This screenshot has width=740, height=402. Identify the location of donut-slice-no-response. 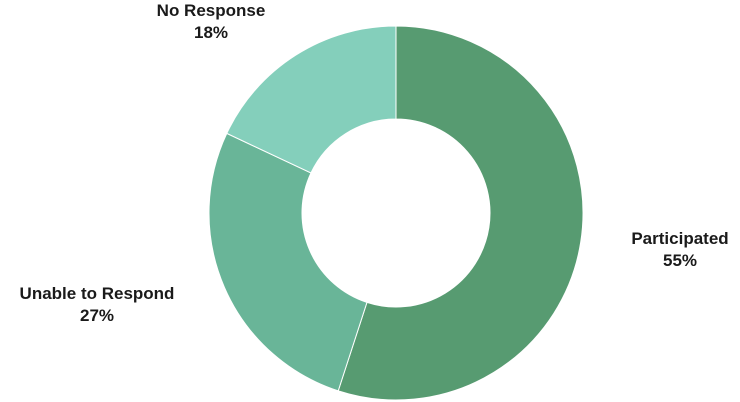
(311, 99).